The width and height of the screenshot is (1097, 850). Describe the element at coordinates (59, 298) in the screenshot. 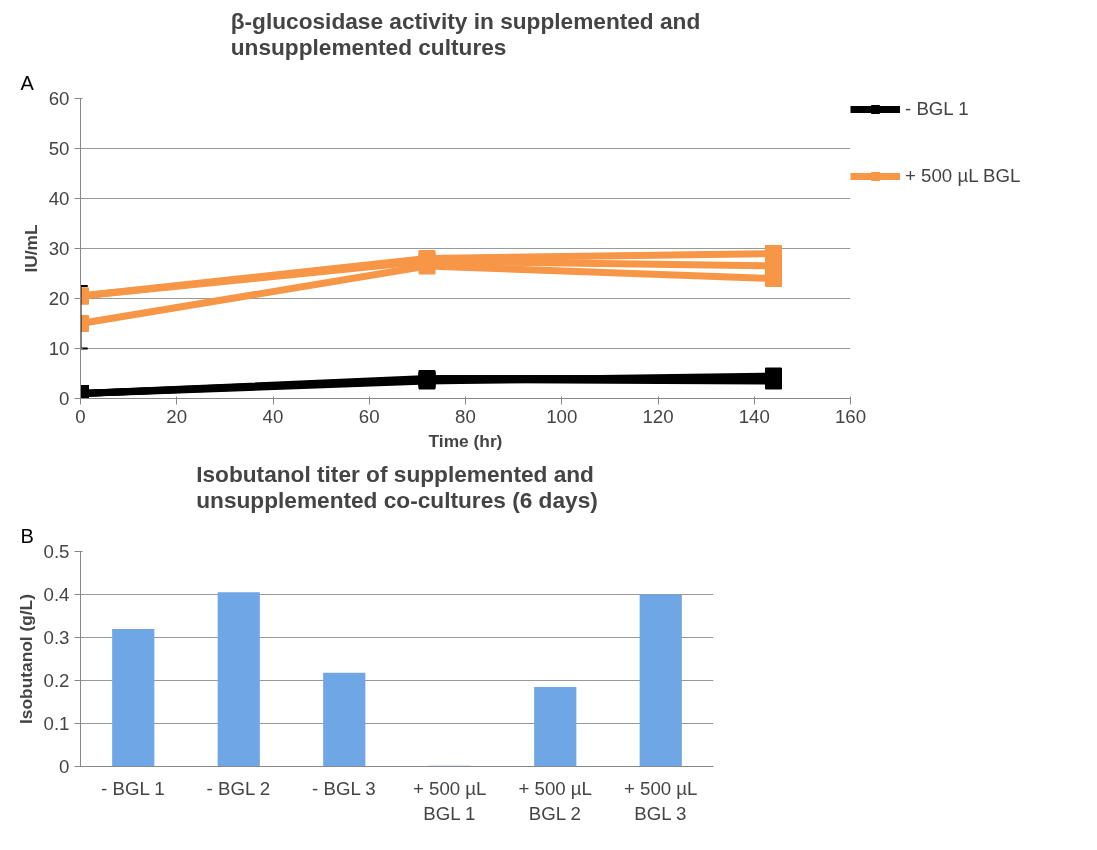

I see `y-tick-label: 20` at that location.